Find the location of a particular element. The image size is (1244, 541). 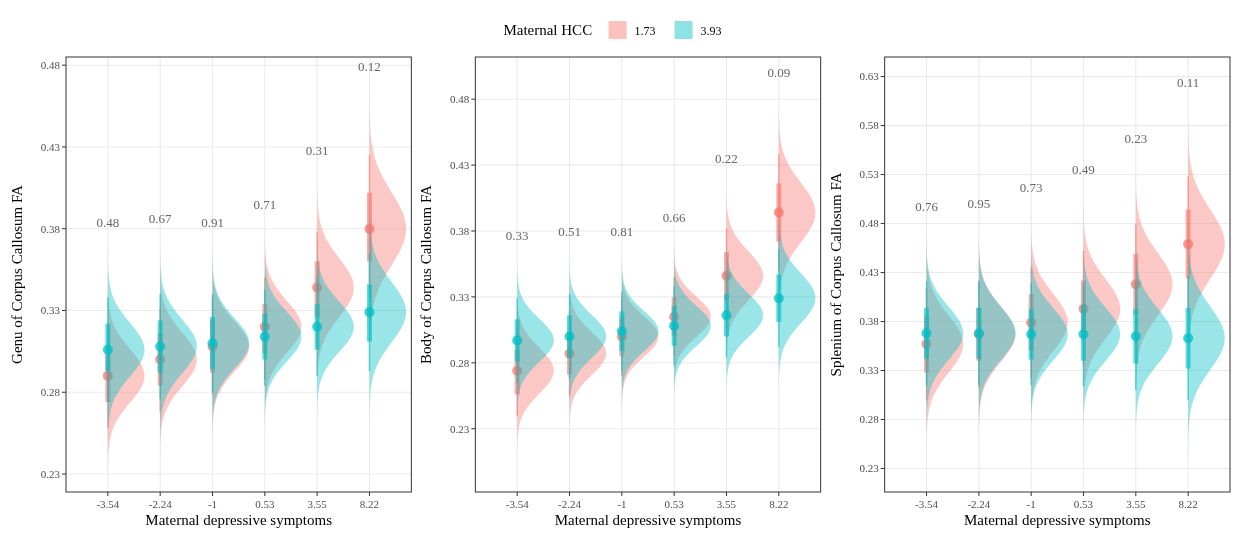

y-axis-title: Genu of Corpus Callosum FA is located at coordinates (17, 274).